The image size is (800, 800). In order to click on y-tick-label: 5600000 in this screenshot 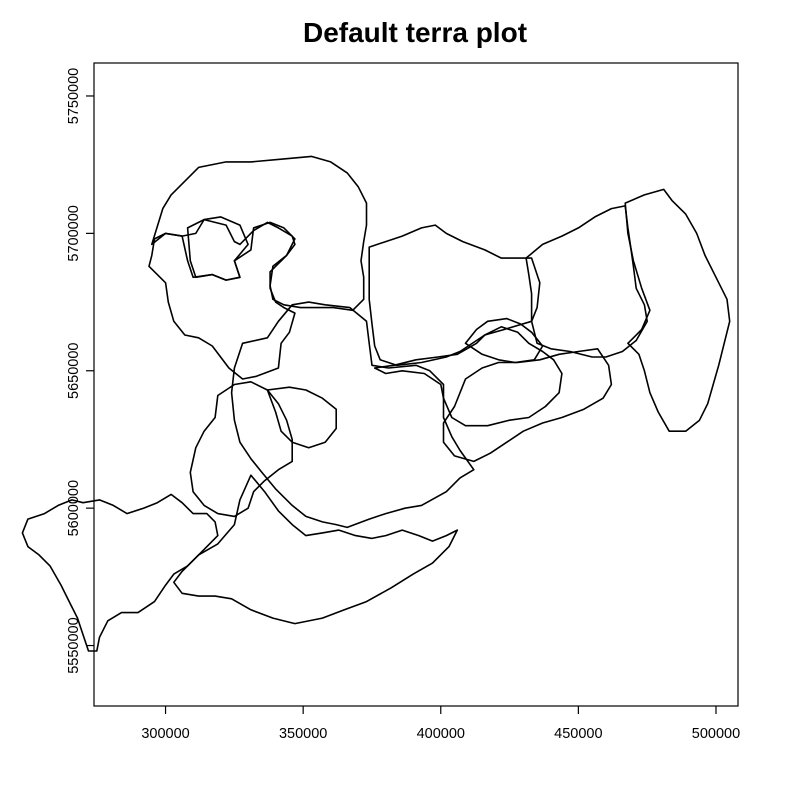, I will do `click(74, 508)`.